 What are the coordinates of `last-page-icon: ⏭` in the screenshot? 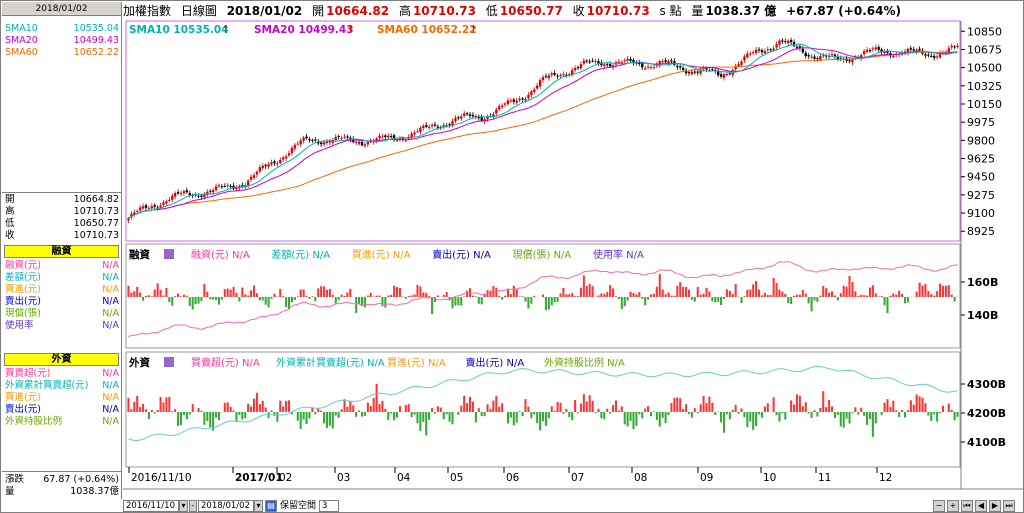 It's located at (1009, 506).